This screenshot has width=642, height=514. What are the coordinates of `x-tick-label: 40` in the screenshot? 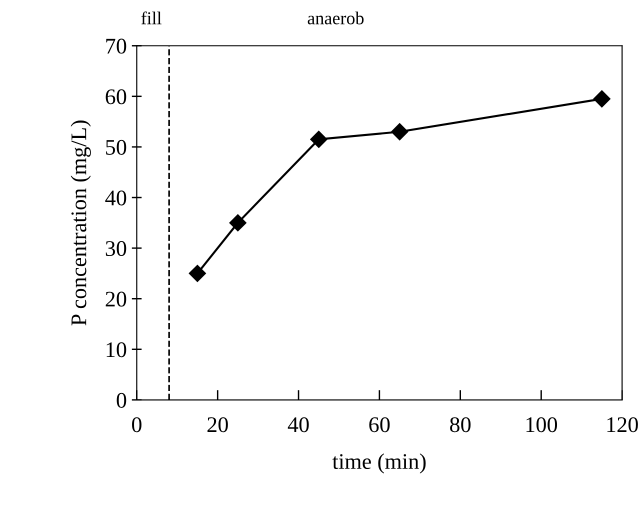 It's located at (298, 424).